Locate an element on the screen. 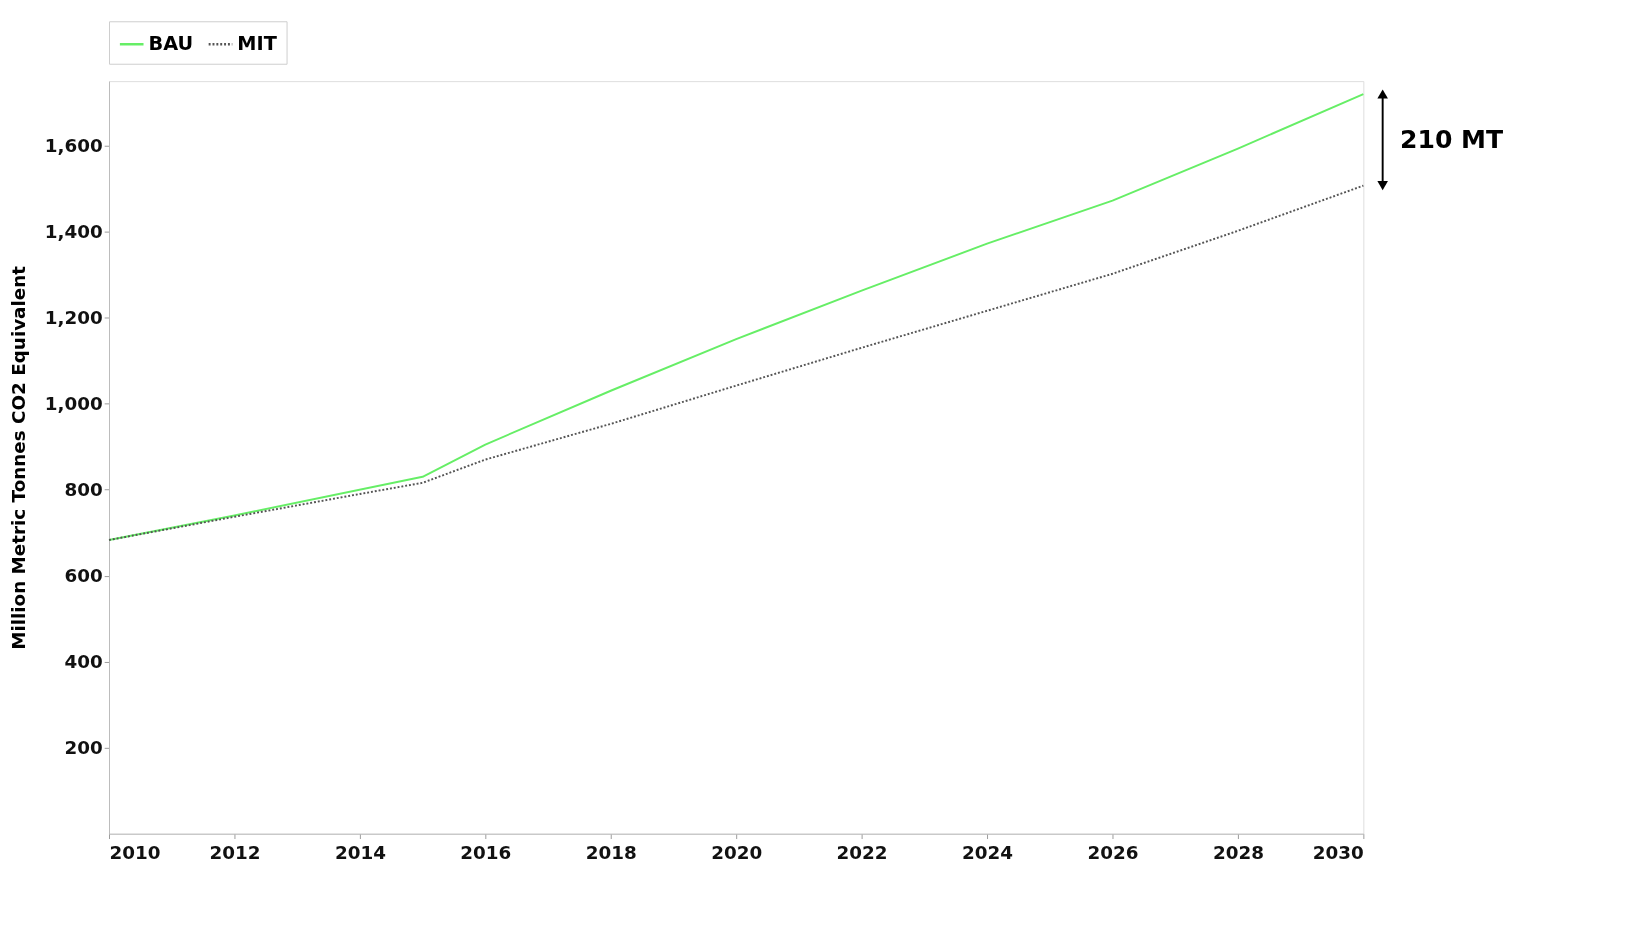  y-tick-label: 1,400 is located at coordinates (73, 231).